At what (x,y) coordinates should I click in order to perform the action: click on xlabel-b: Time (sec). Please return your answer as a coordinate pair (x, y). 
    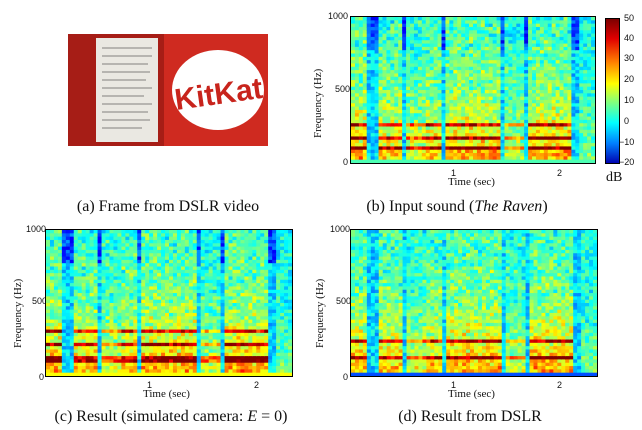
    Looking at the image, I should click on (471, 182).